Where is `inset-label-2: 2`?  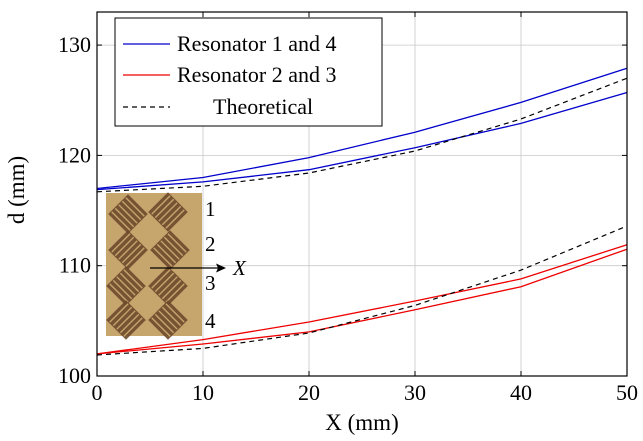
inset-label-2: 2 is located at coordinates (210, 244).